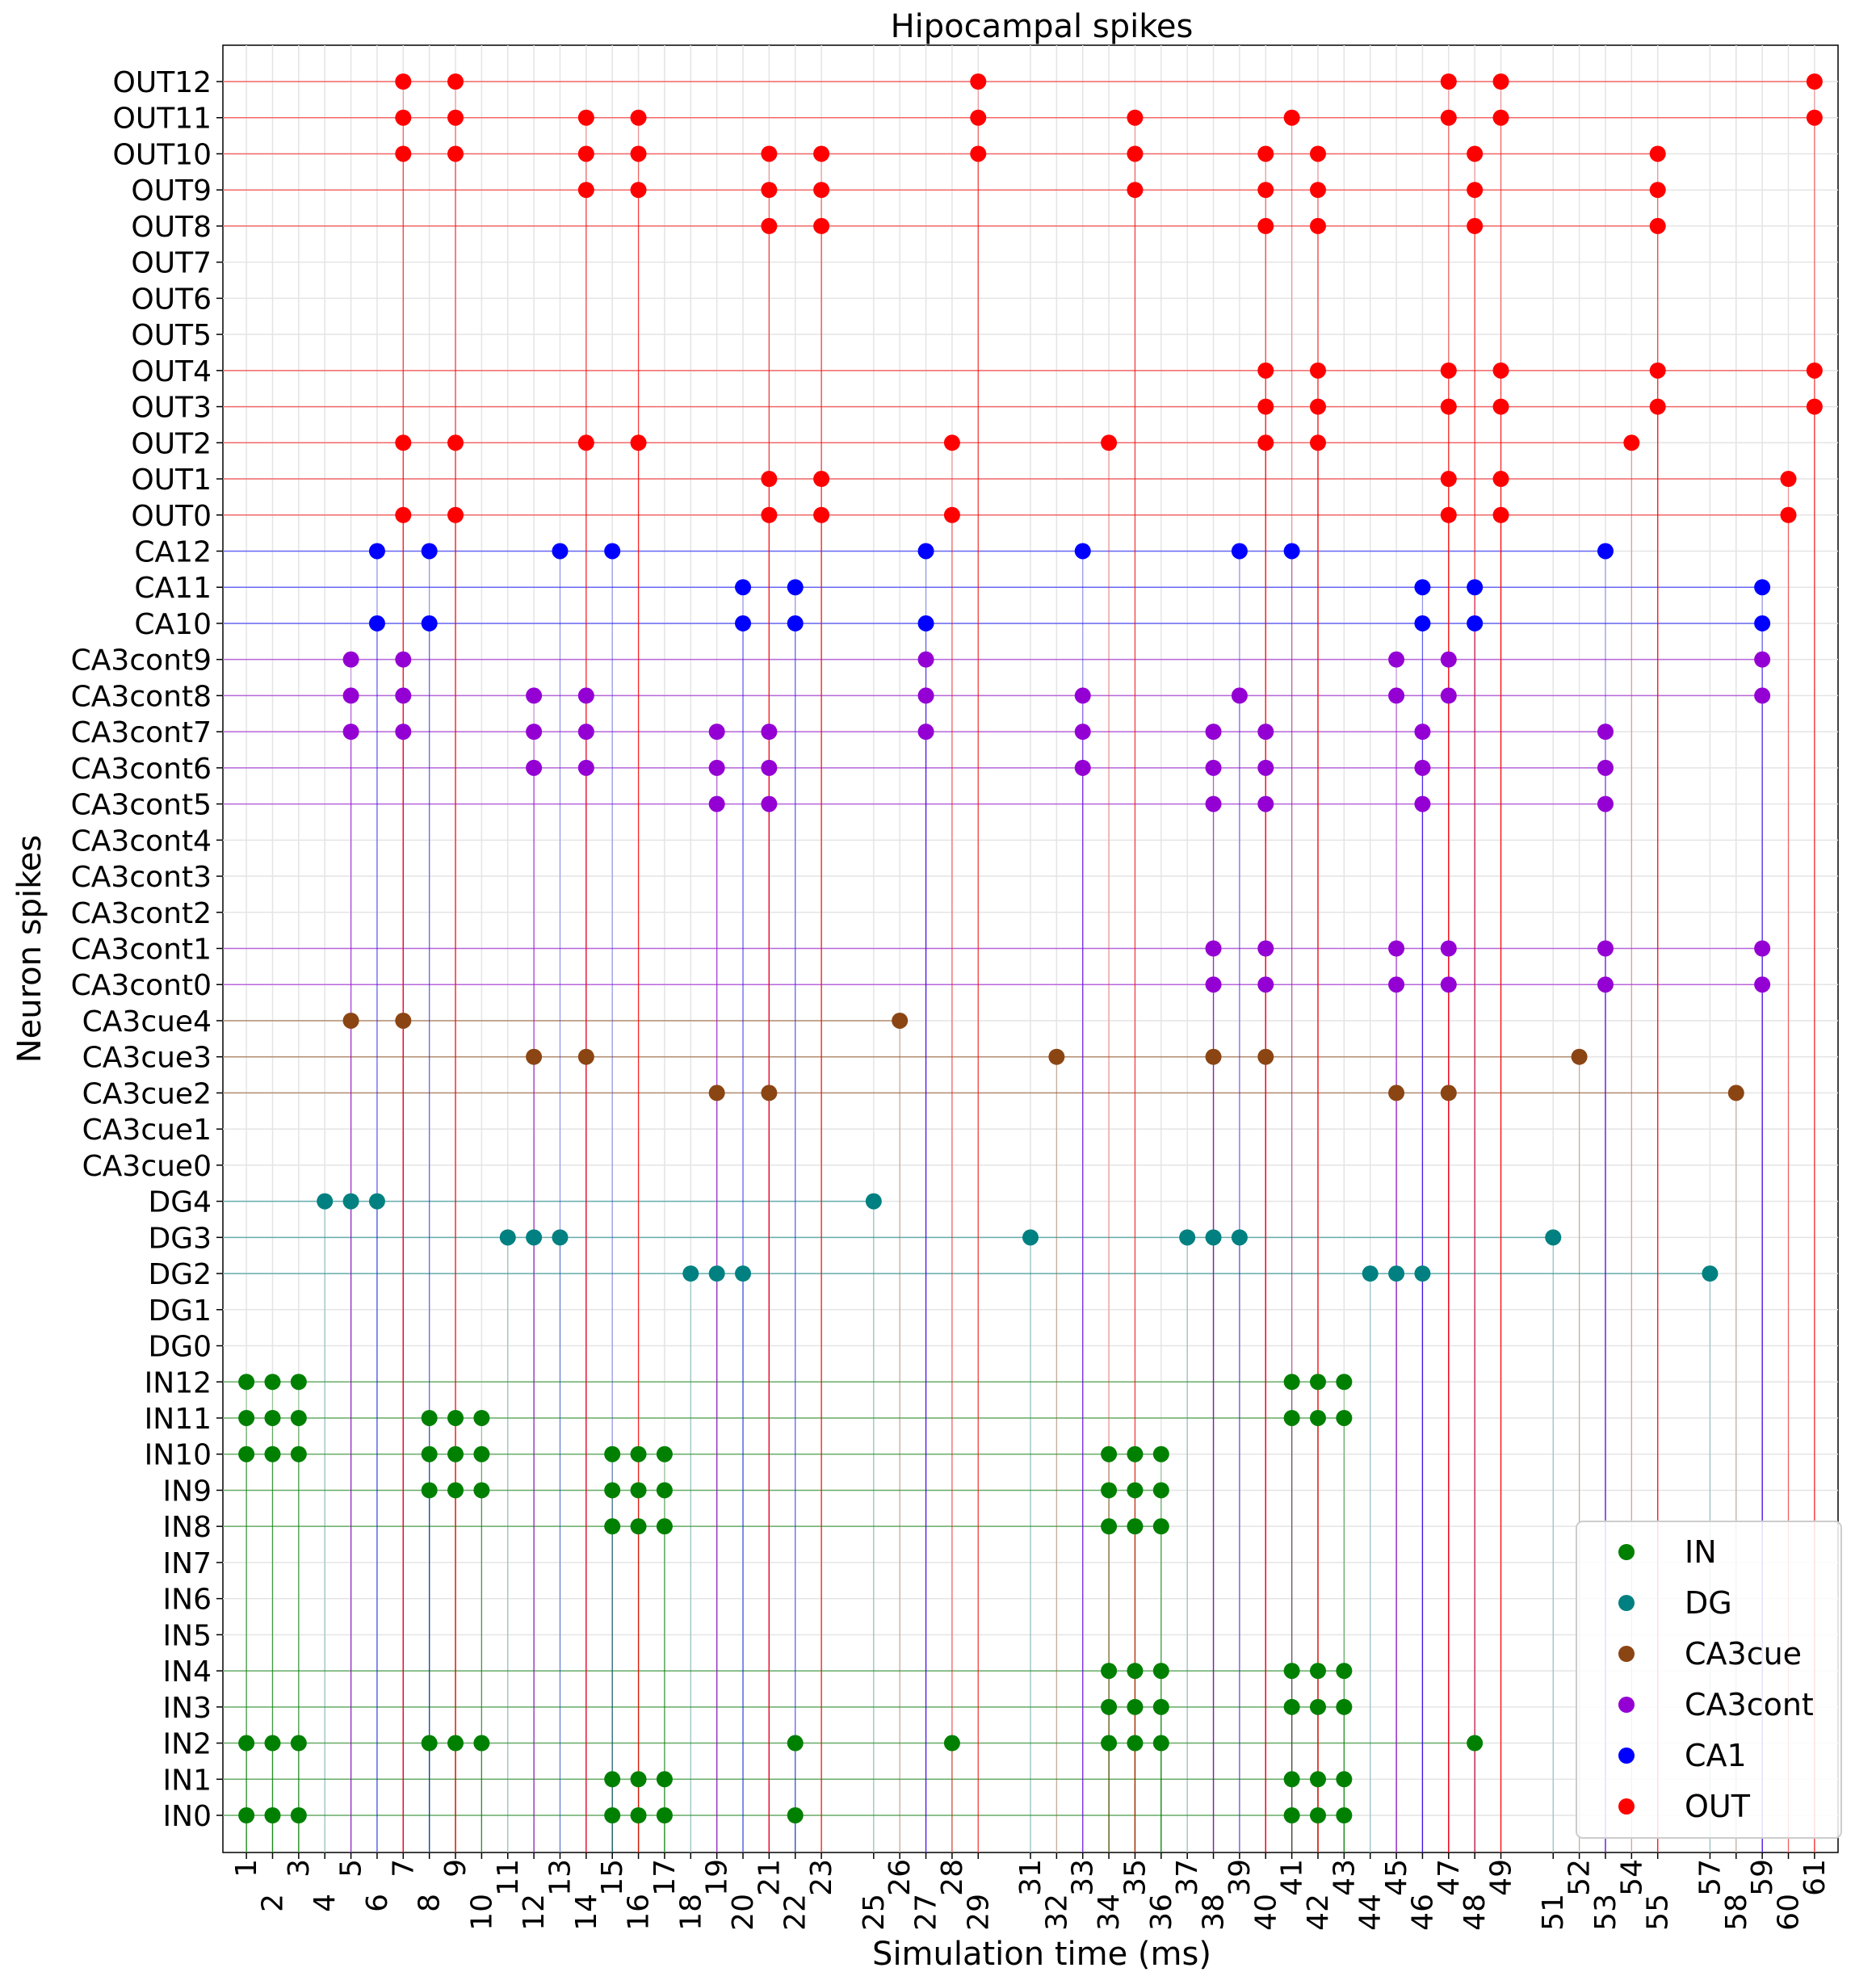  I want to click on y-tick-label: OUT9, so click(171, 191).